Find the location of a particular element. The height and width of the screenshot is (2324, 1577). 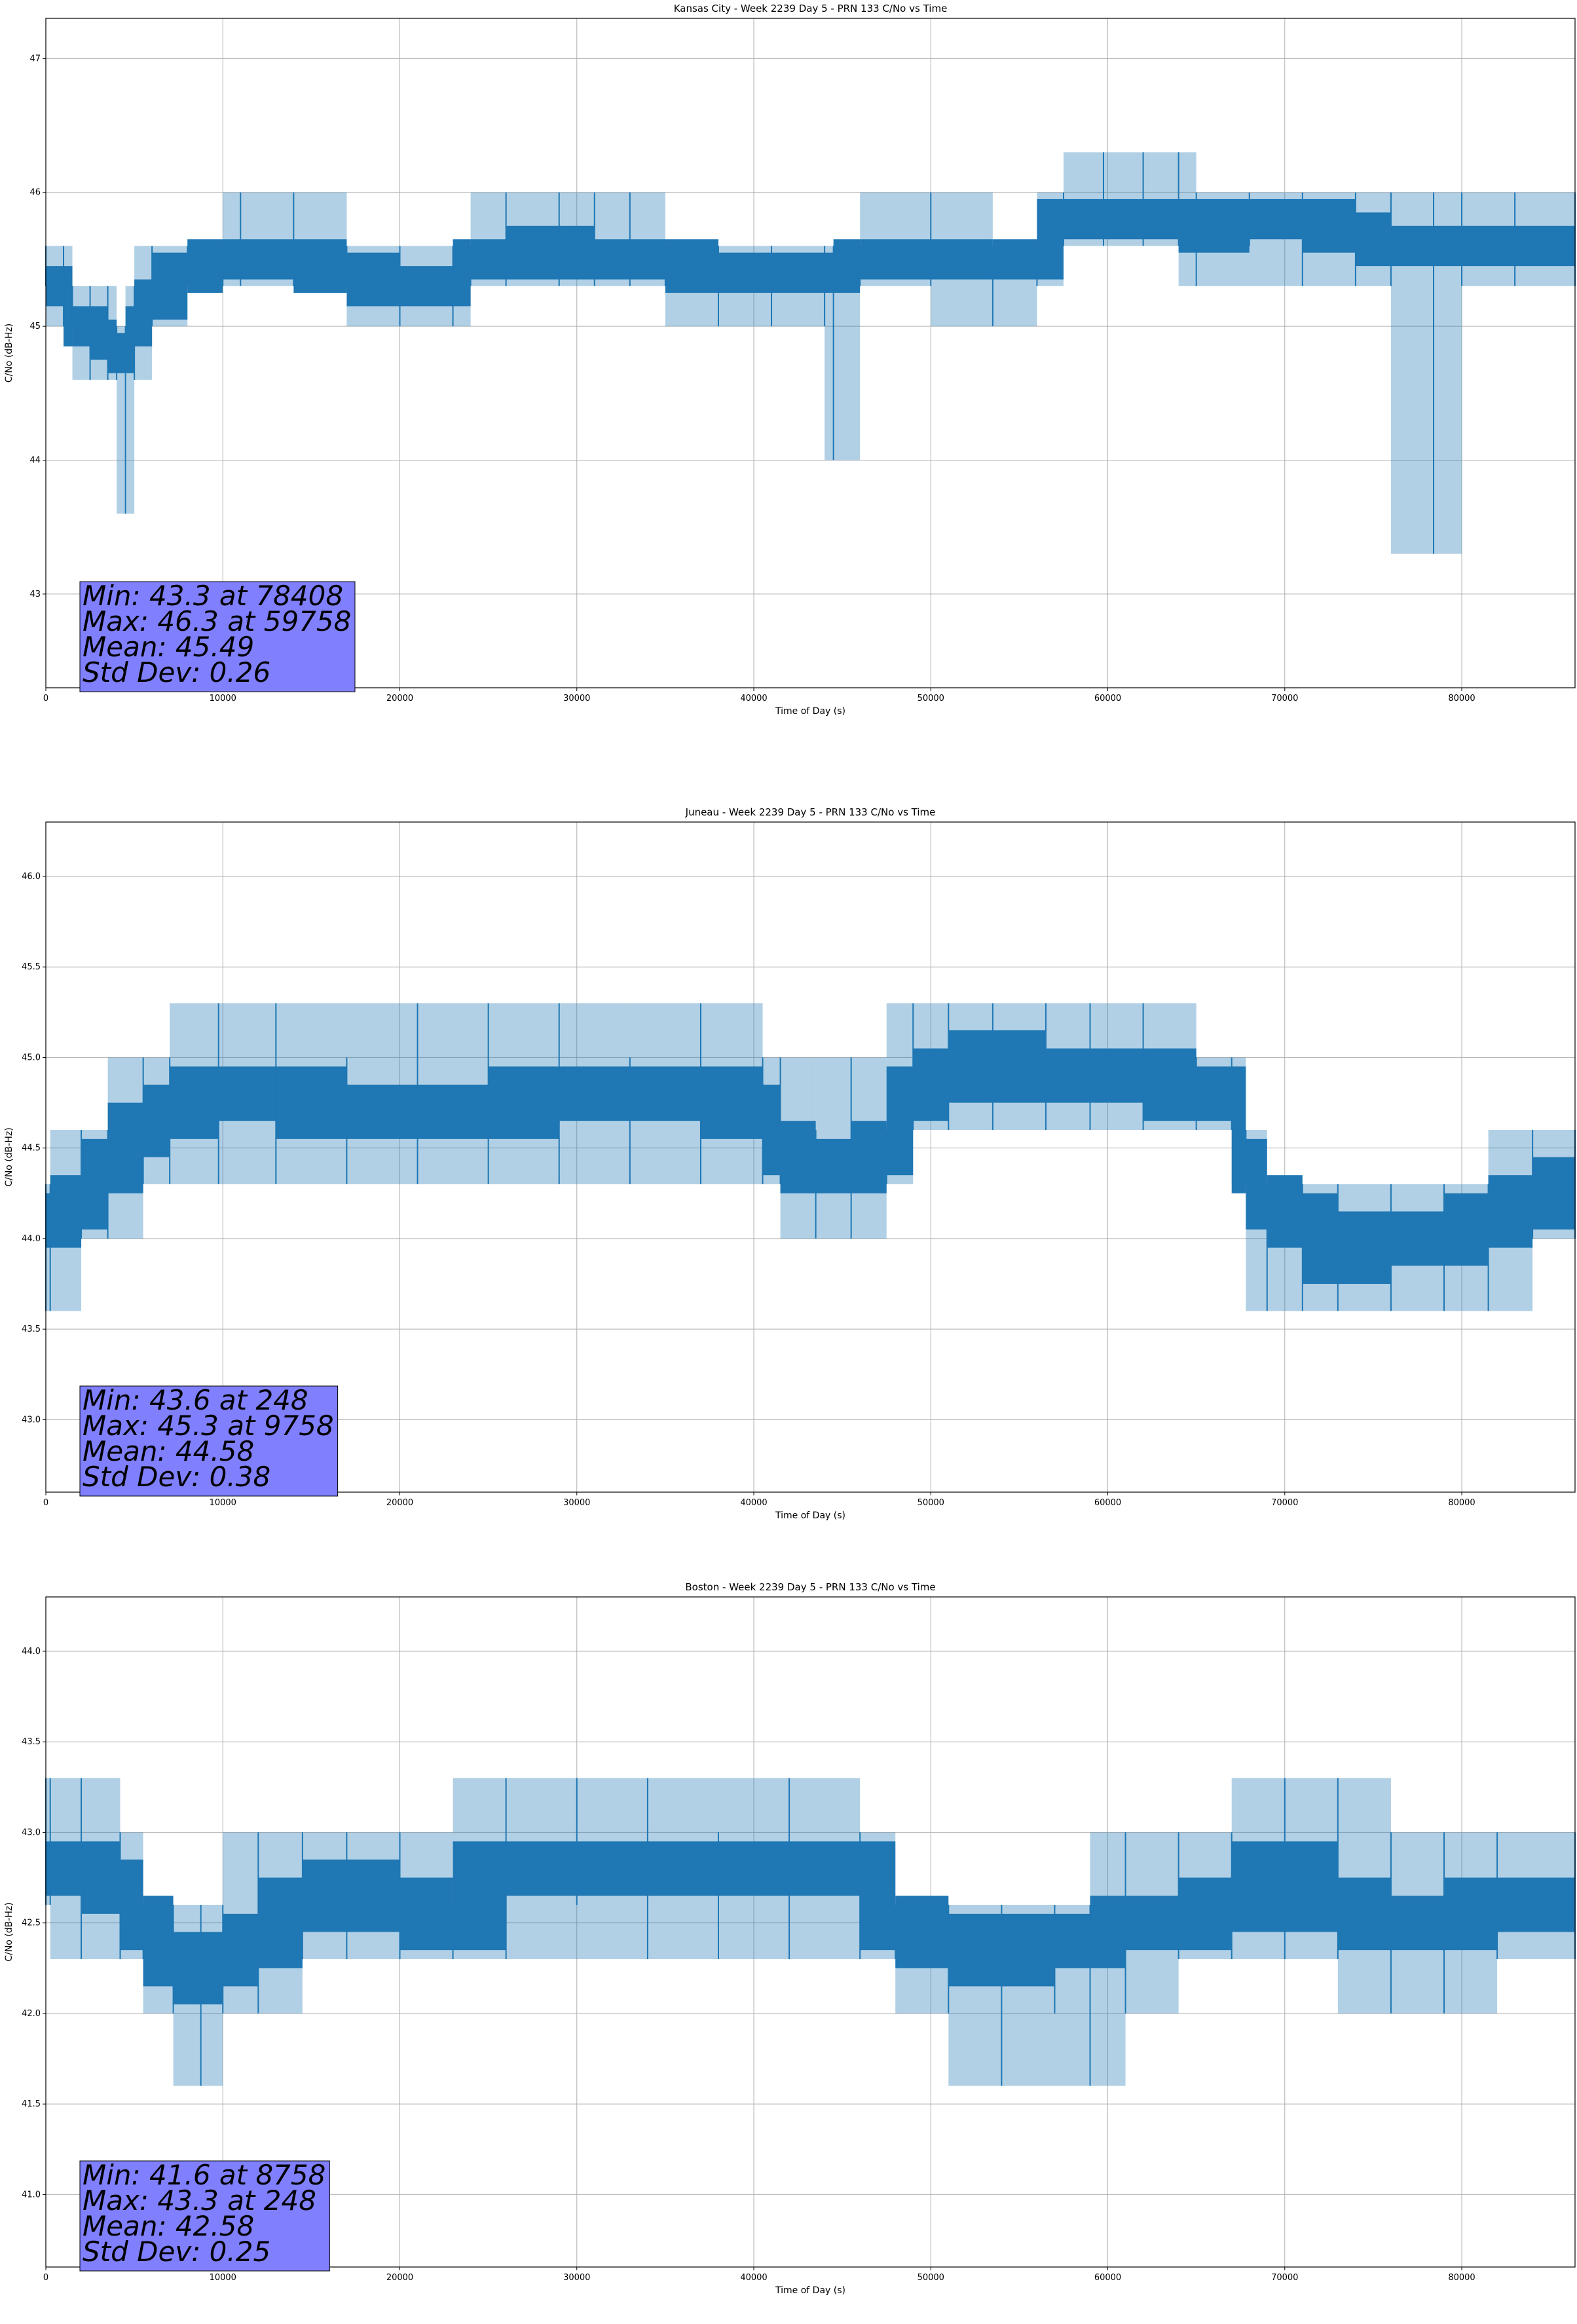

y-axis-label: C/No (dB-Hz) is located at coordinates (9, 353).